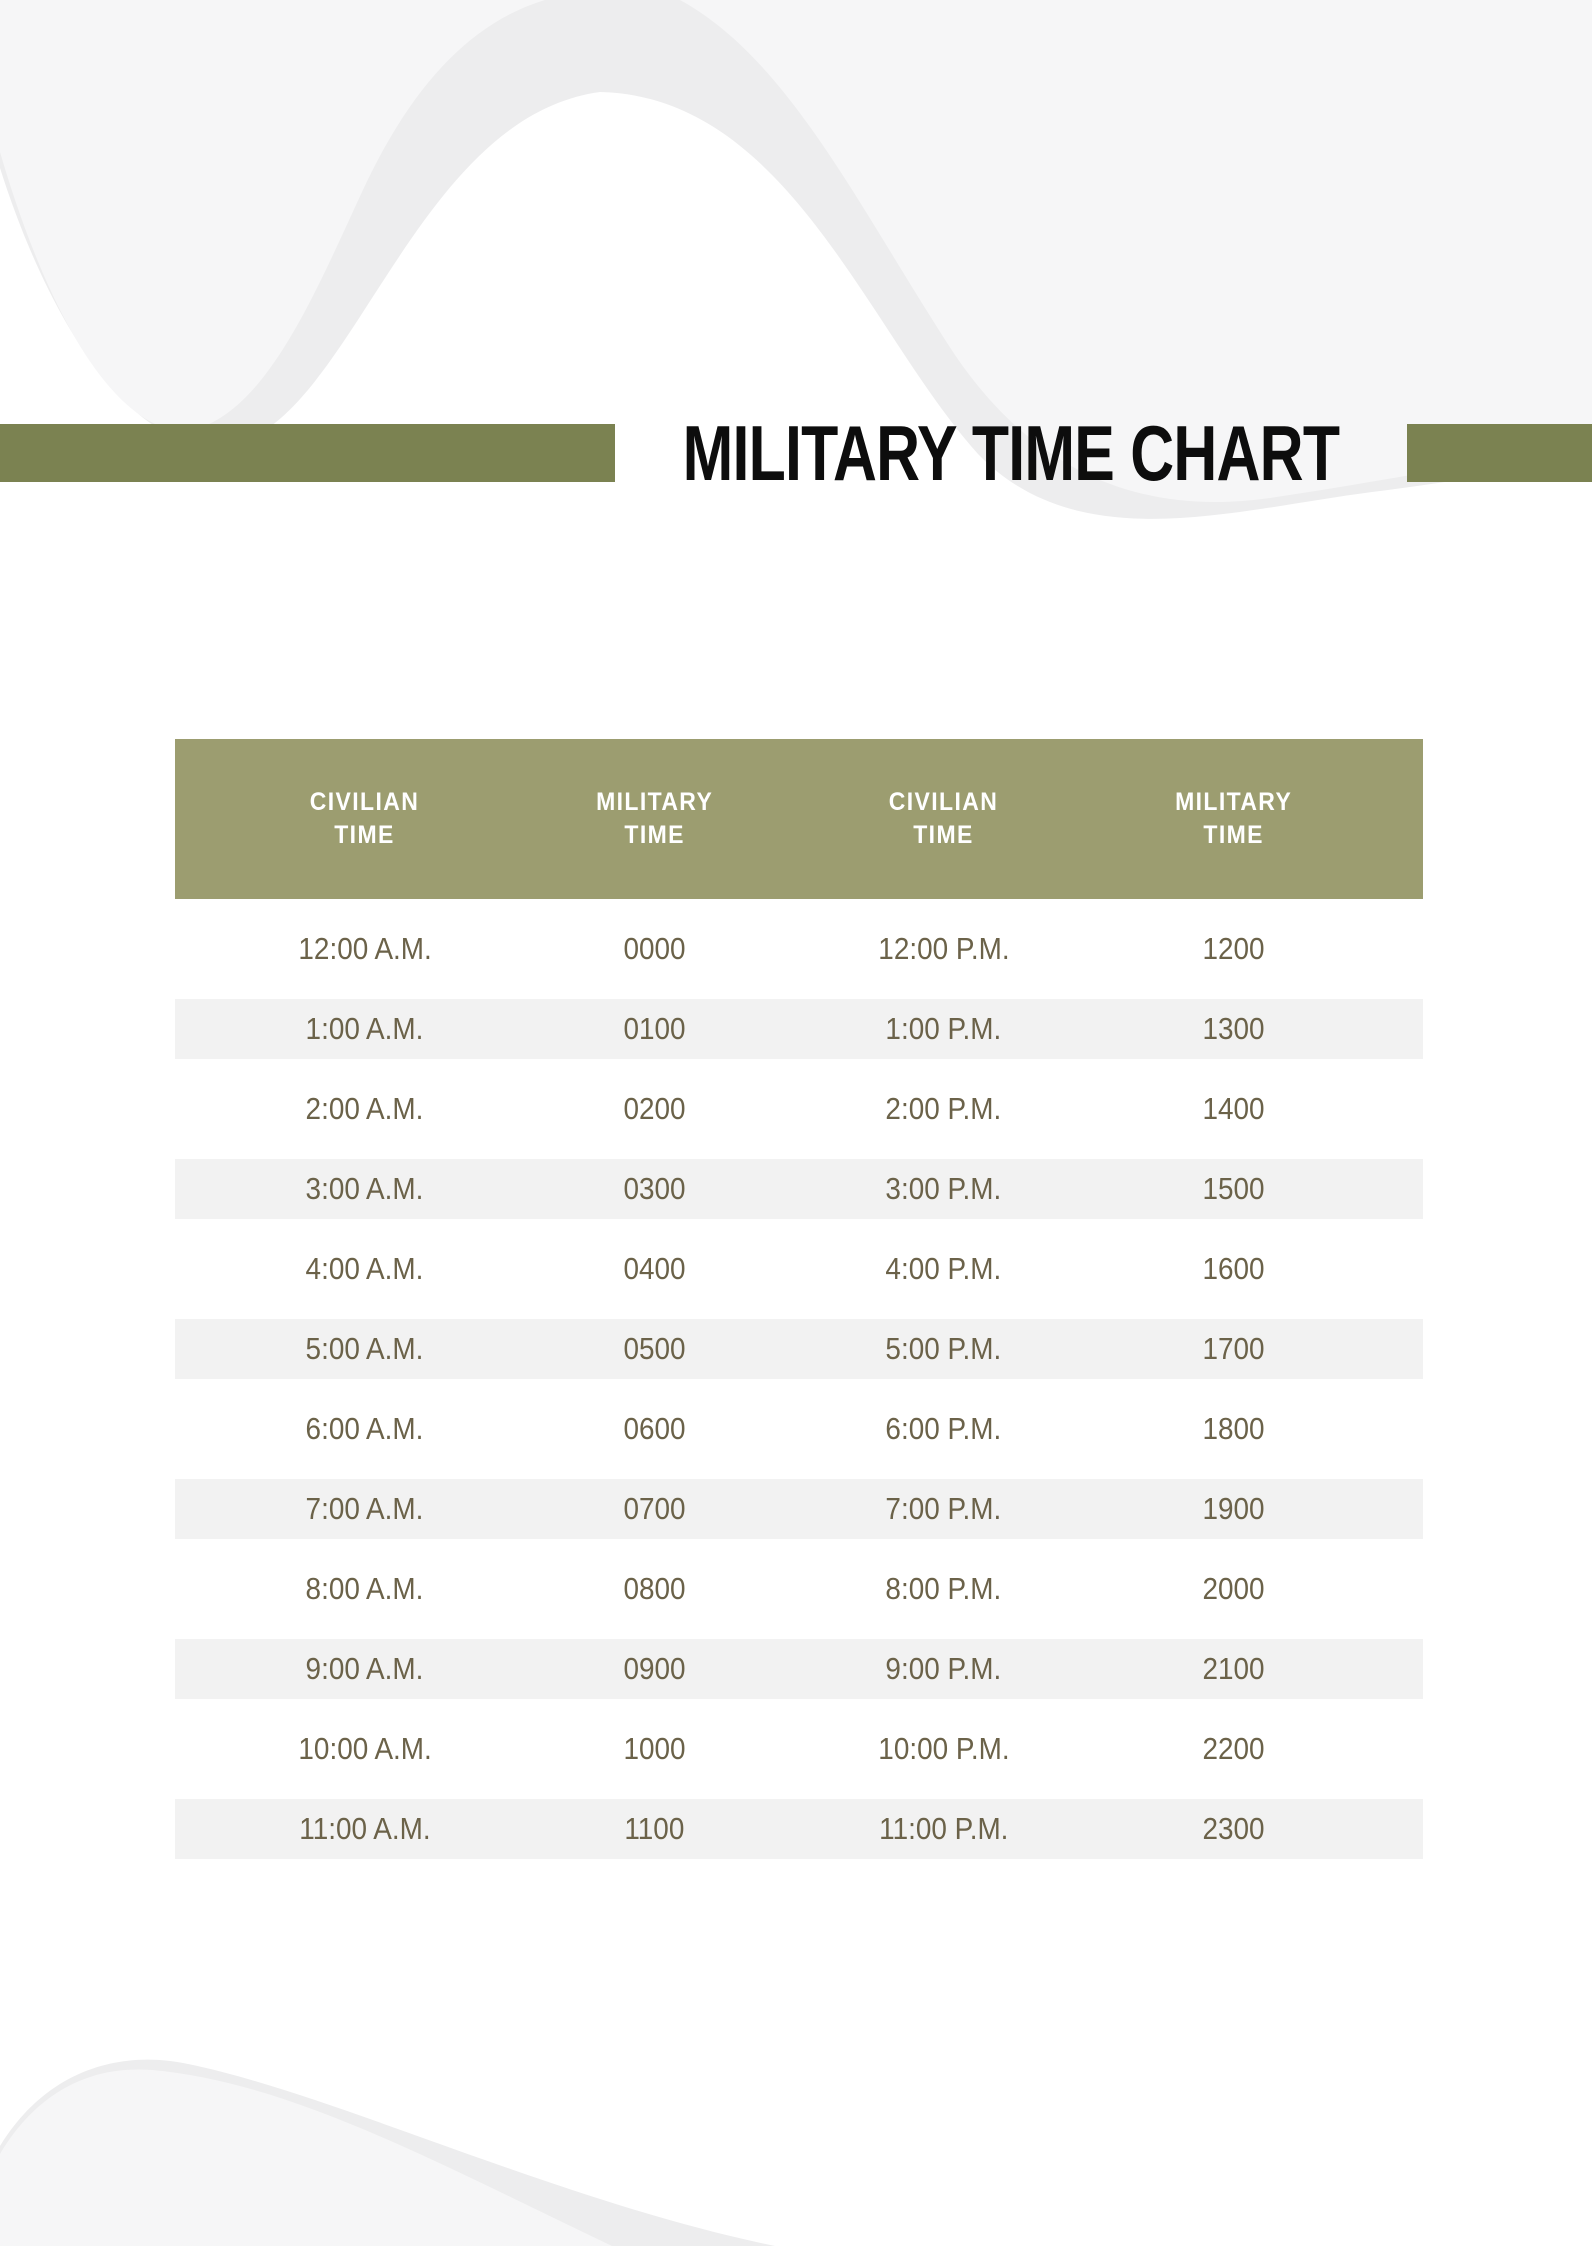 Image resolution: width=1592 pixels, height=2246 pixels. I want to click on civilian-time-cell: 7:00 A.M., so click(365, 1509).